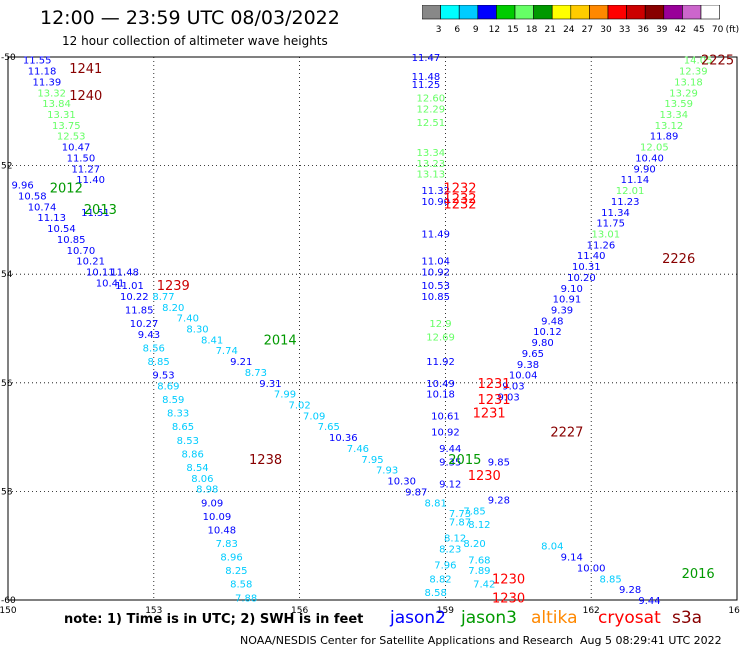 The height and width of the screenshot is (650, 740). Describe the element at coordinates (144, 324) in the screenshot. I see `swh-value: 10.27` at that location.